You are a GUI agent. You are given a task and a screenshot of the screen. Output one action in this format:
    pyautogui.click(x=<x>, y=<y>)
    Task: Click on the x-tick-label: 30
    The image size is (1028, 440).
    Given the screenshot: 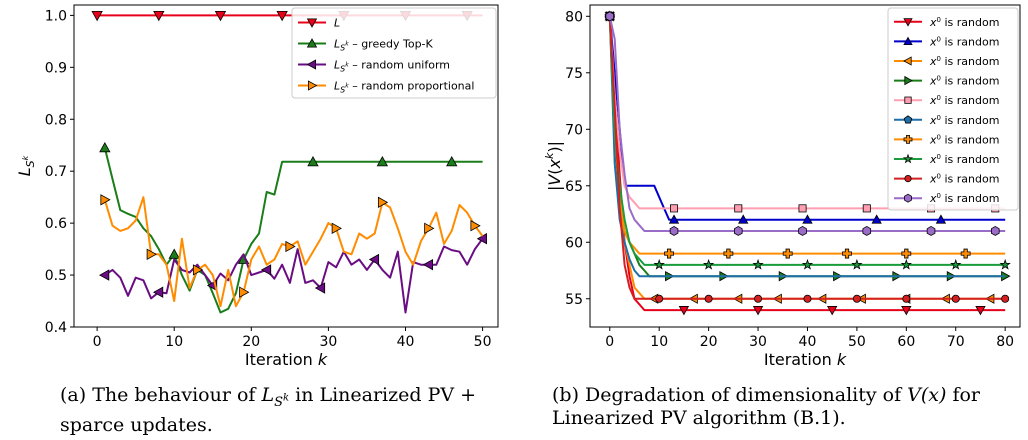 What is the action you would take?
    pyautogui.click(x=328, y=342)
    